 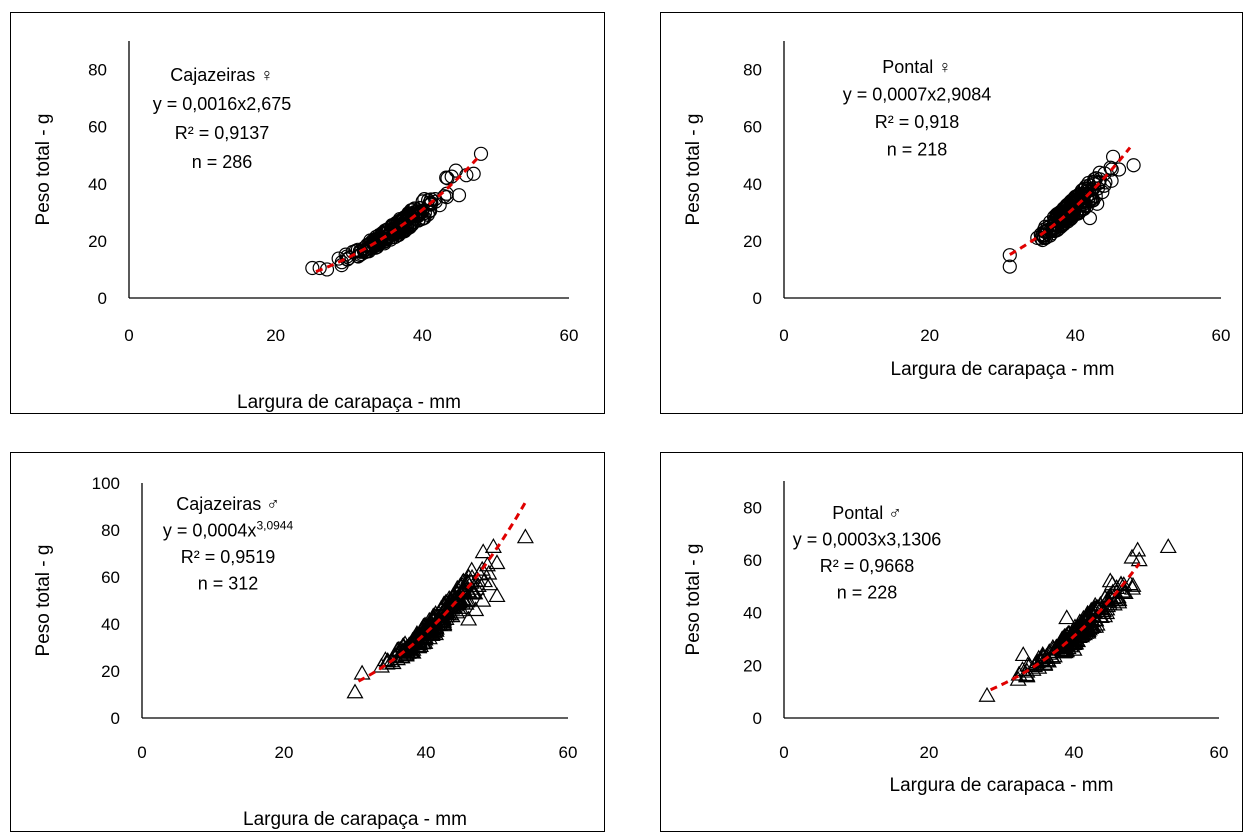 What do you see at coordinates (867, 593) in the screenshot?
I see `annotation-n: n = 228` at bounding box center [867, 593].